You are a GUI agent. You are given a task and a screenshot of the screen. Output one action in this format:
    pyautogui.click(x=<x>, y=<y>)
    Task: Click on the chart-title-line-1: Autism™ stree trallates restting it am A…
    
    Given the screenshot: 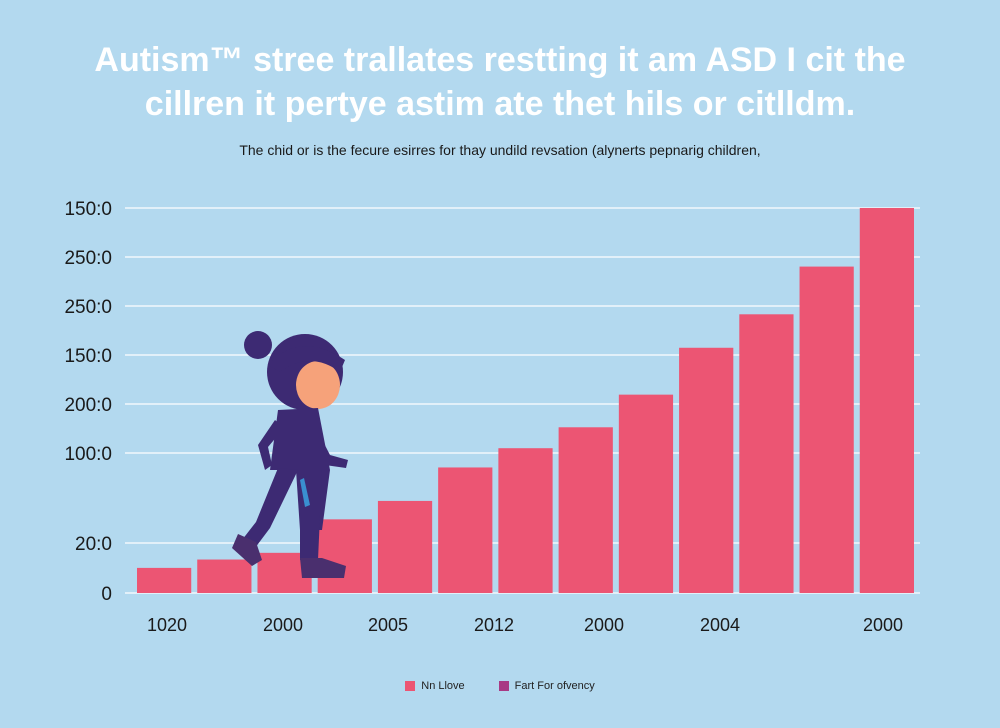 What is the action you would take?
    pyautogui.click(x=500, y=60)
    